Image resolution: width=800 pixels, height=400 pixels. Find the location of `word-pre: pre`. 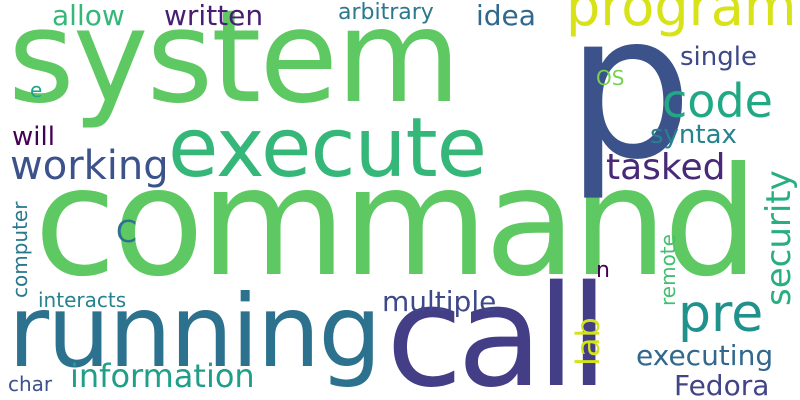

word-pre: pre is located at coordinates (721, 314).